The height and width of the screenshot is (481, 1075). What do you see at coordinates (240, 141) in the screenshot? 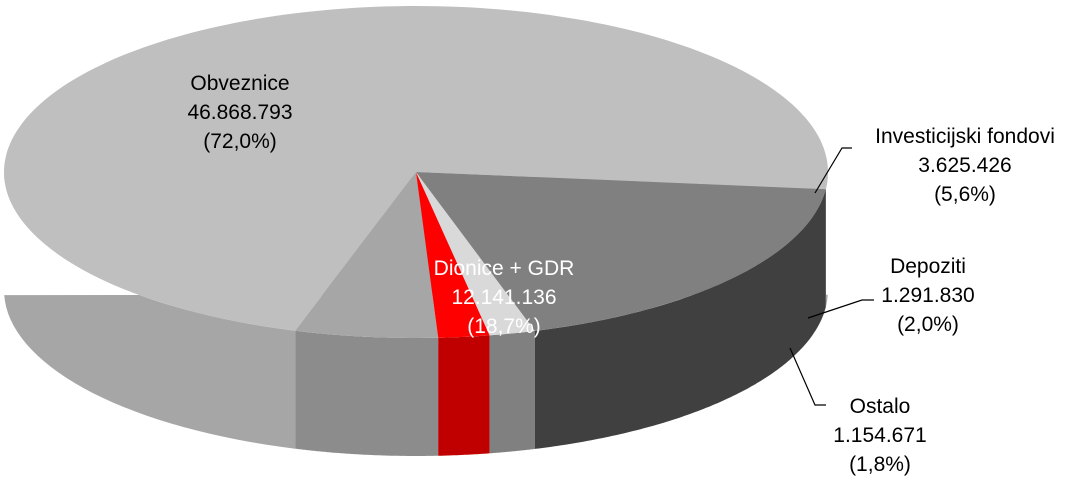
I see `slice-percent: (72,0%)` at bounding box center [240, 141].